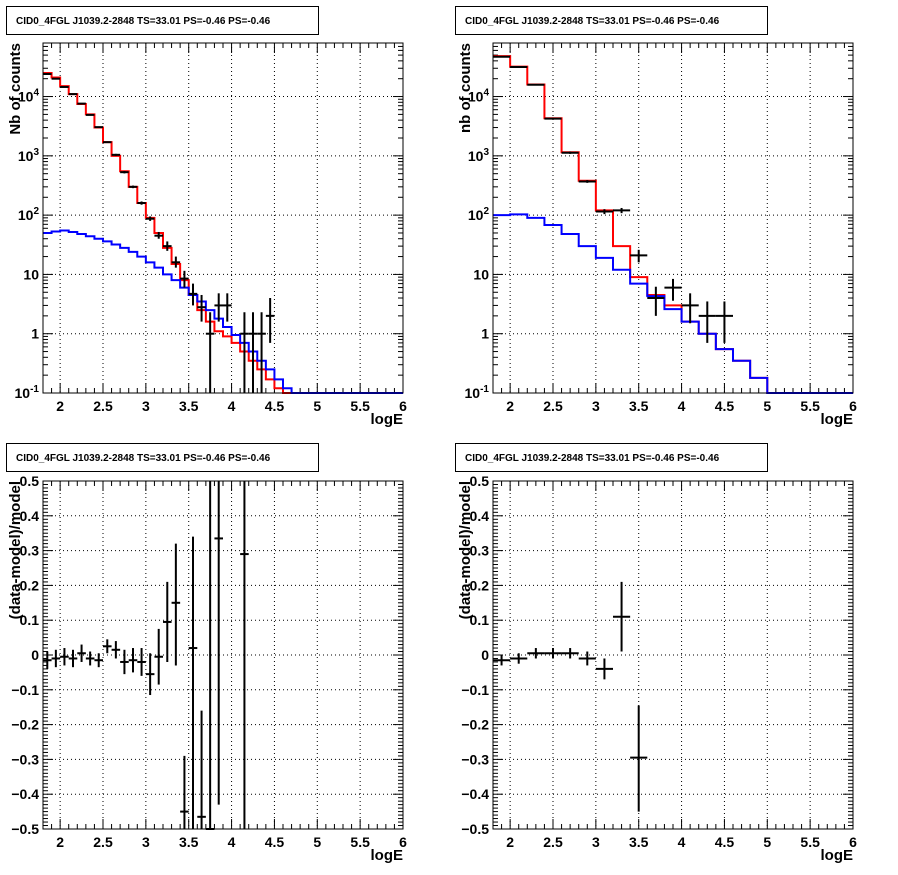  Describe the element at coordinates (25, 725) in the screenshot. I see `y-tick-label: −0.2` at that location.